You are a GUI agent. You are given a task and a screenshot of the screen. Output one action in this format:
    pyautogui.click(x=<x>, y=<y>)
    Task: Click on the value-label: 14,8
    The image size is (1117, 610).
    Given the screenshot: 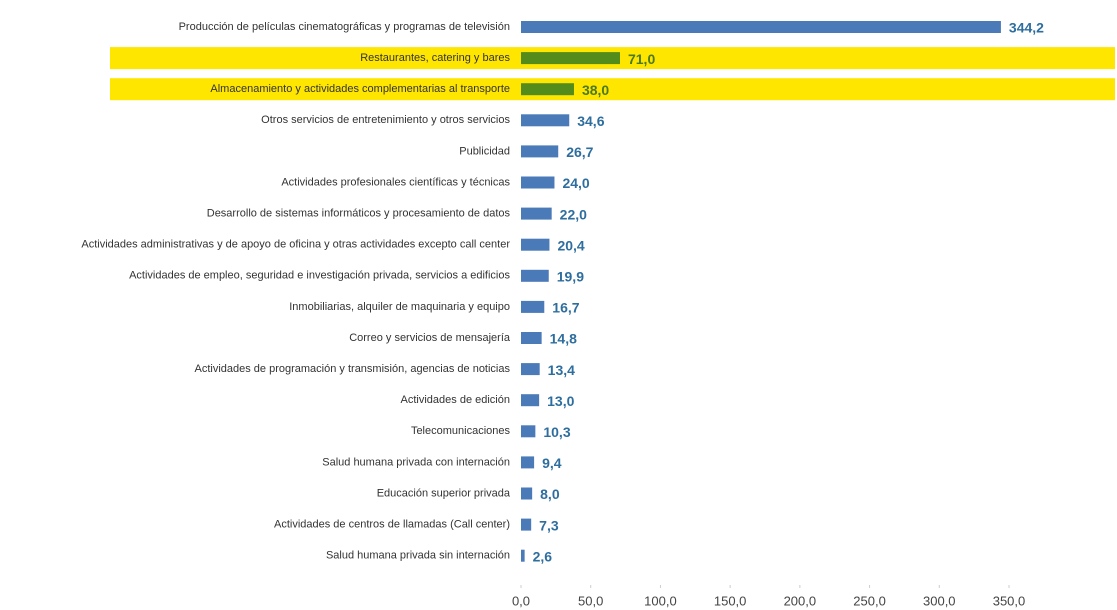 What is the action you would take?
    pyautogui.click(x=563, y=339)
    